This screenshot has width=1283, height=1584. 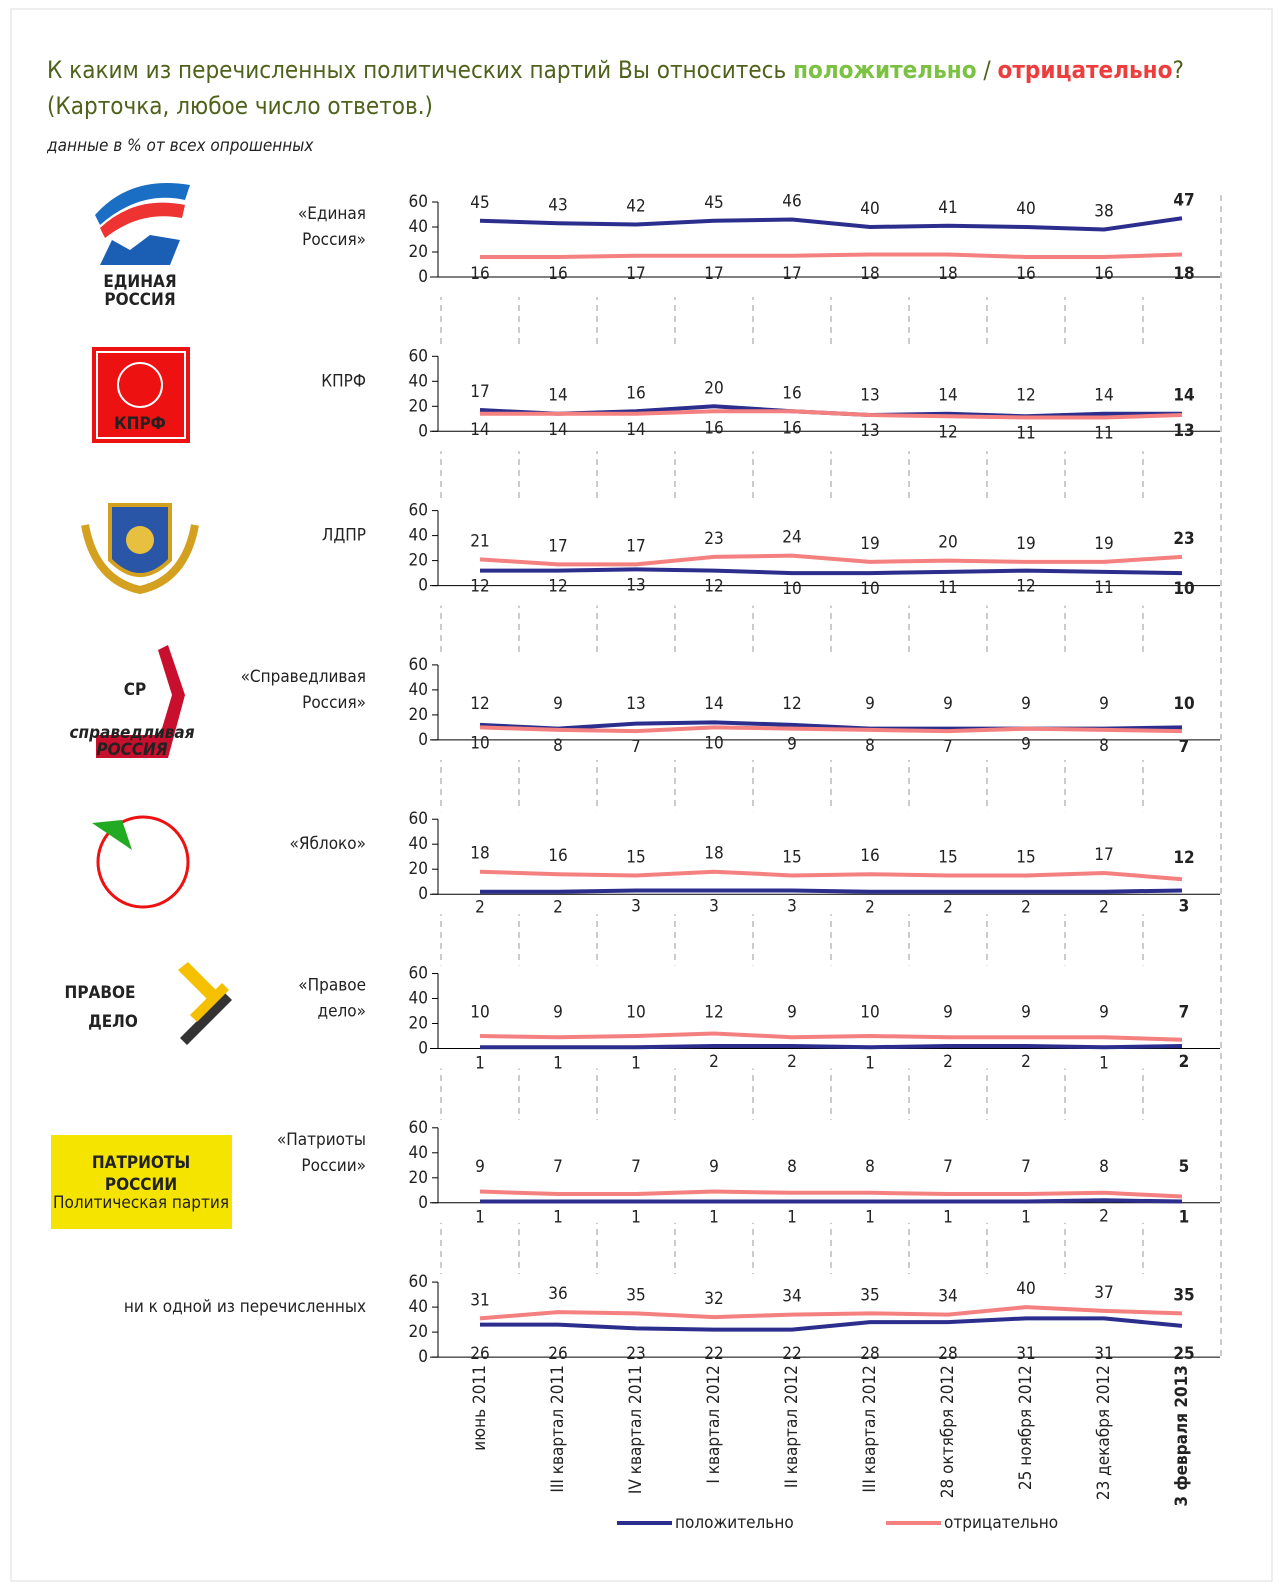 I want to click on logo-text: ПАТРИОТЫ, so click(x=141, y=1163).